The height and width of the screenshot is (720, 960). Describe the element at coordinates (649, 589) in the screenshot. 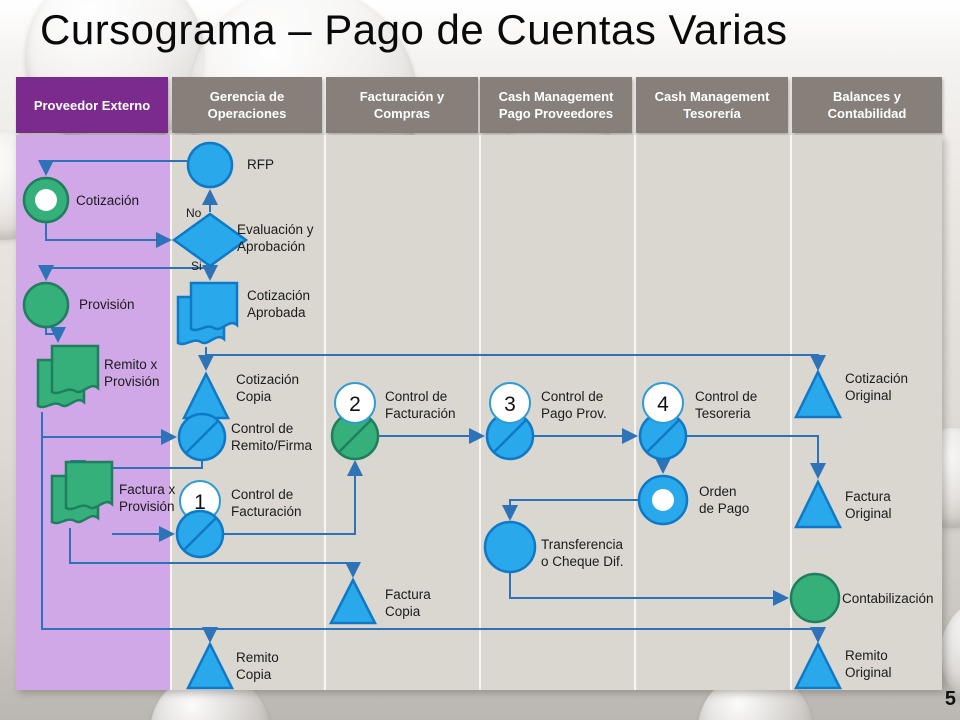

I see `connector-transferencia-to-contabilizacion` at that location.